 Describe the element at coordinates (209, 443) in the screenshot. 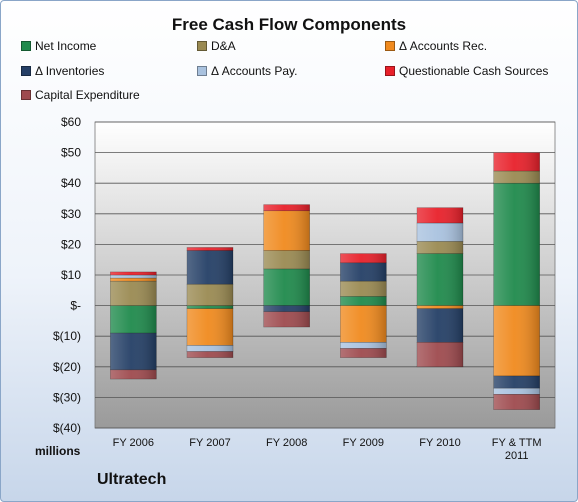

I see `x-tick-label: FY 2007` at that location.